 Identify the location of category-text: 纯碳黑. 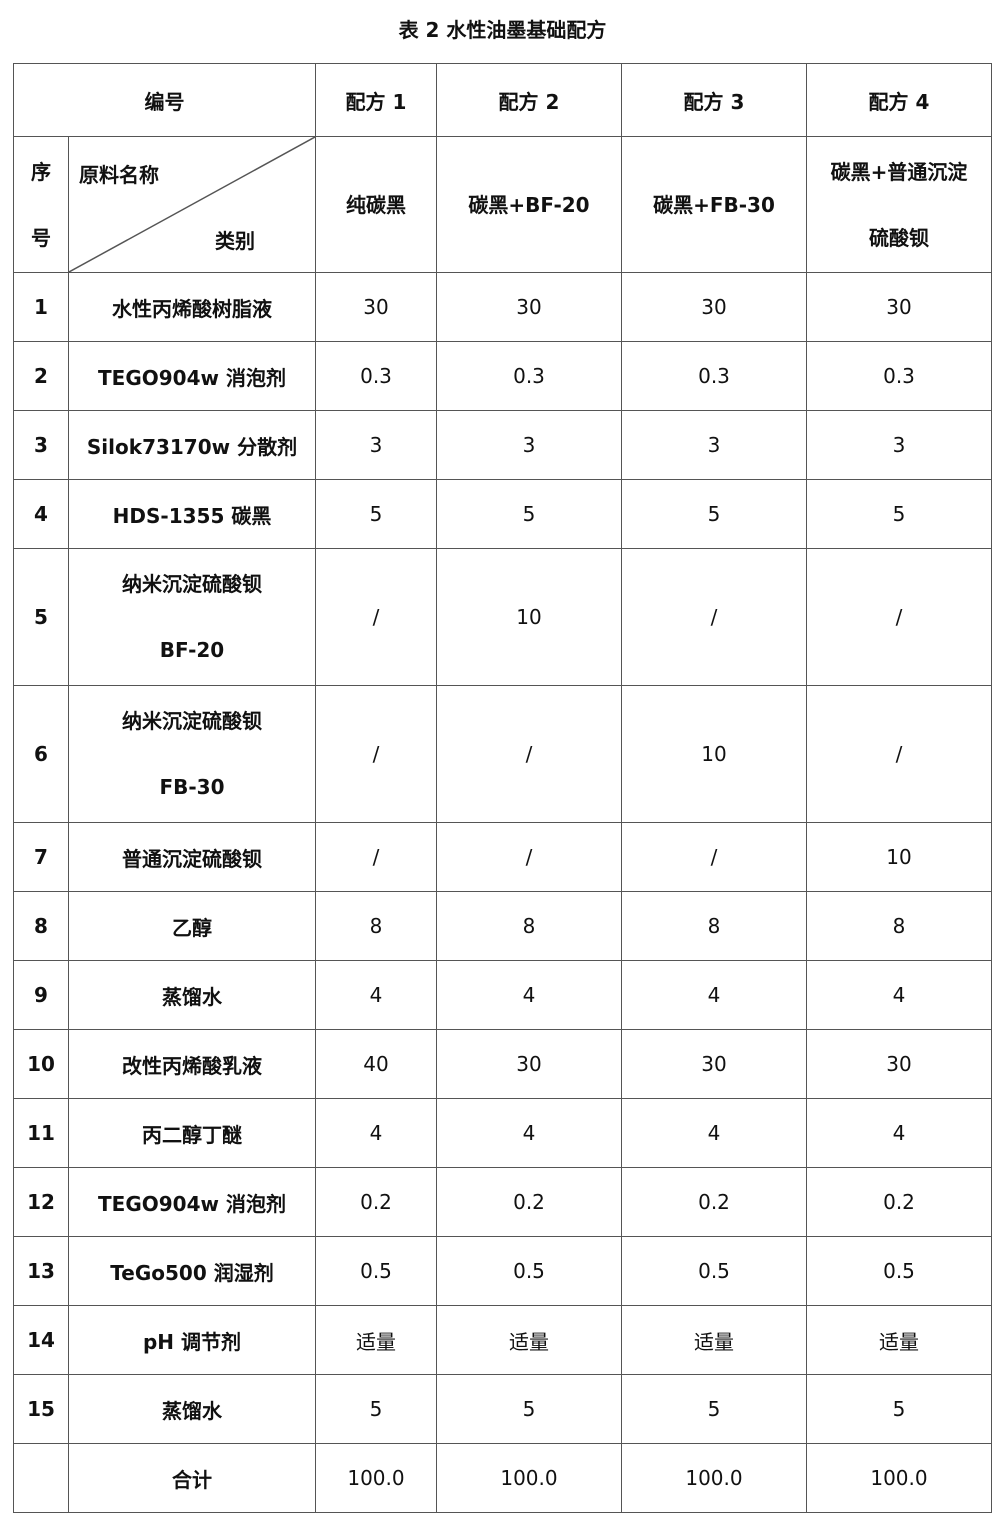
(376, 204).